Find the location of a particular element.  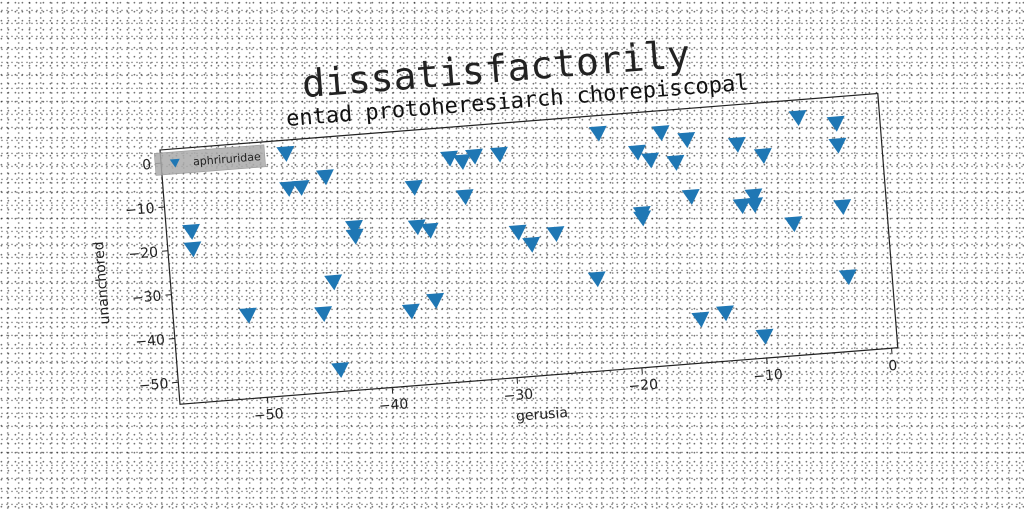

legend-marker is located at coordinates (174, 163).